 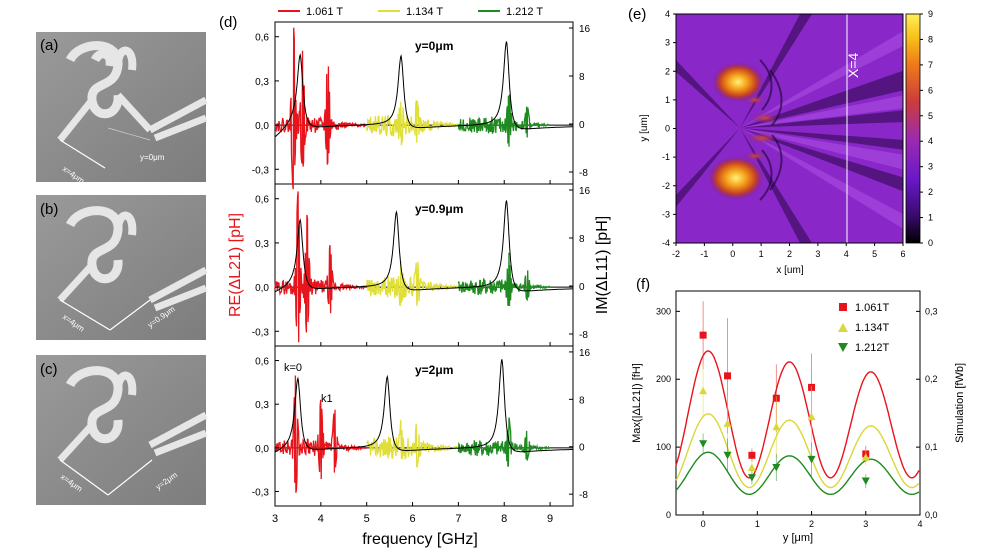 I want to click on ytick-label-e: -1, so click(x=666, y=157).